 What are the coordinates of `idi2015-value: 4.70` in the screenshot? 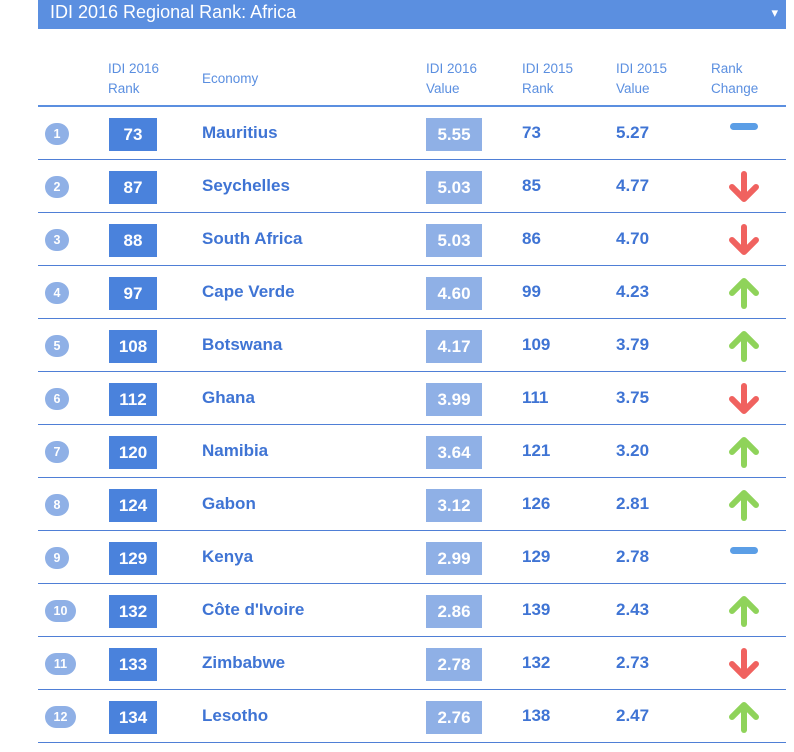 It's located at (633, 238).